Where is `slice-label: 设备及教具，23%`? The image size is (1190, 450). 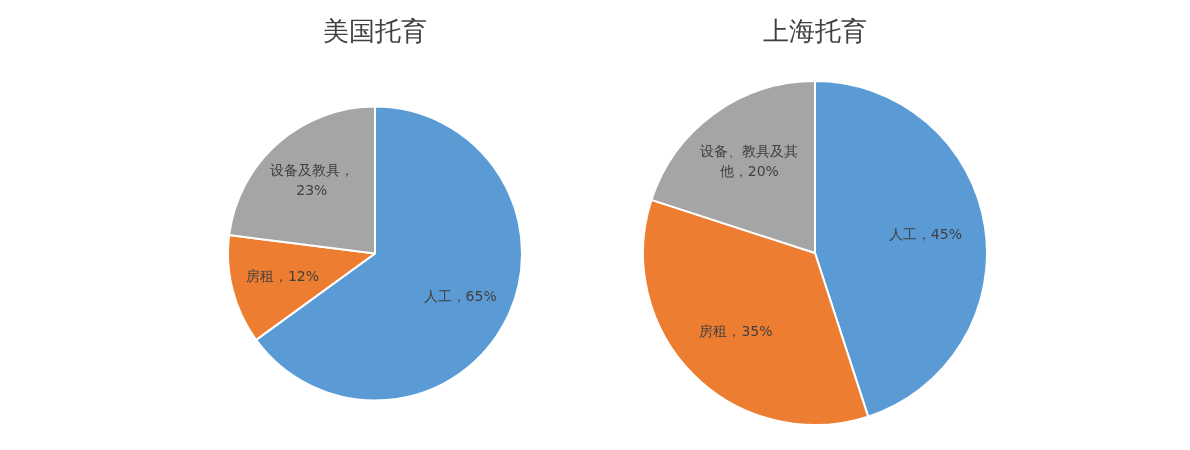
slice-label: 设备及教具，23% is located at coordinates (311, 180).